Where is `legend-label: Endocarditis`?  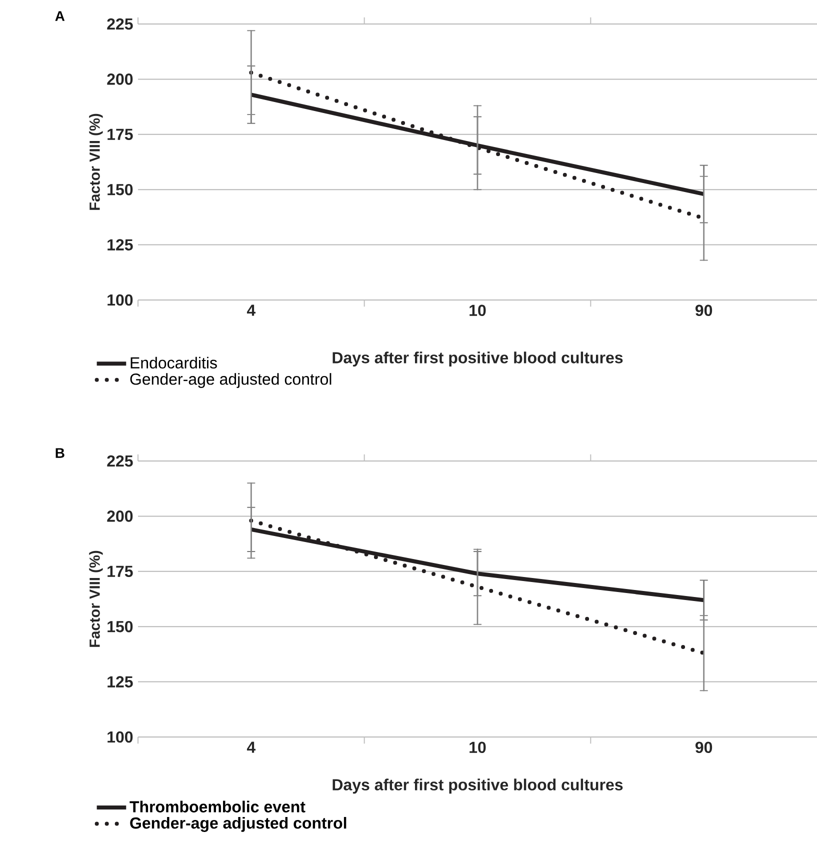 legend-label: Endocarditis is located at coordinates (173, 362).